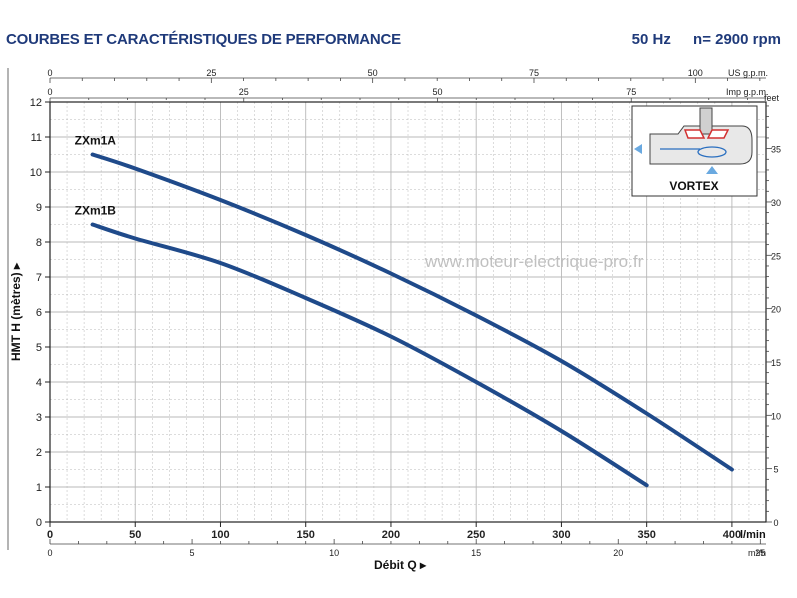 The width and height of the screenshot is (797, 598). What do you see at coordinates (534, 261) in the screenshot?
I see `watermark: www.moteur-electrique-pro.fr` at bounding box center [534, 261].